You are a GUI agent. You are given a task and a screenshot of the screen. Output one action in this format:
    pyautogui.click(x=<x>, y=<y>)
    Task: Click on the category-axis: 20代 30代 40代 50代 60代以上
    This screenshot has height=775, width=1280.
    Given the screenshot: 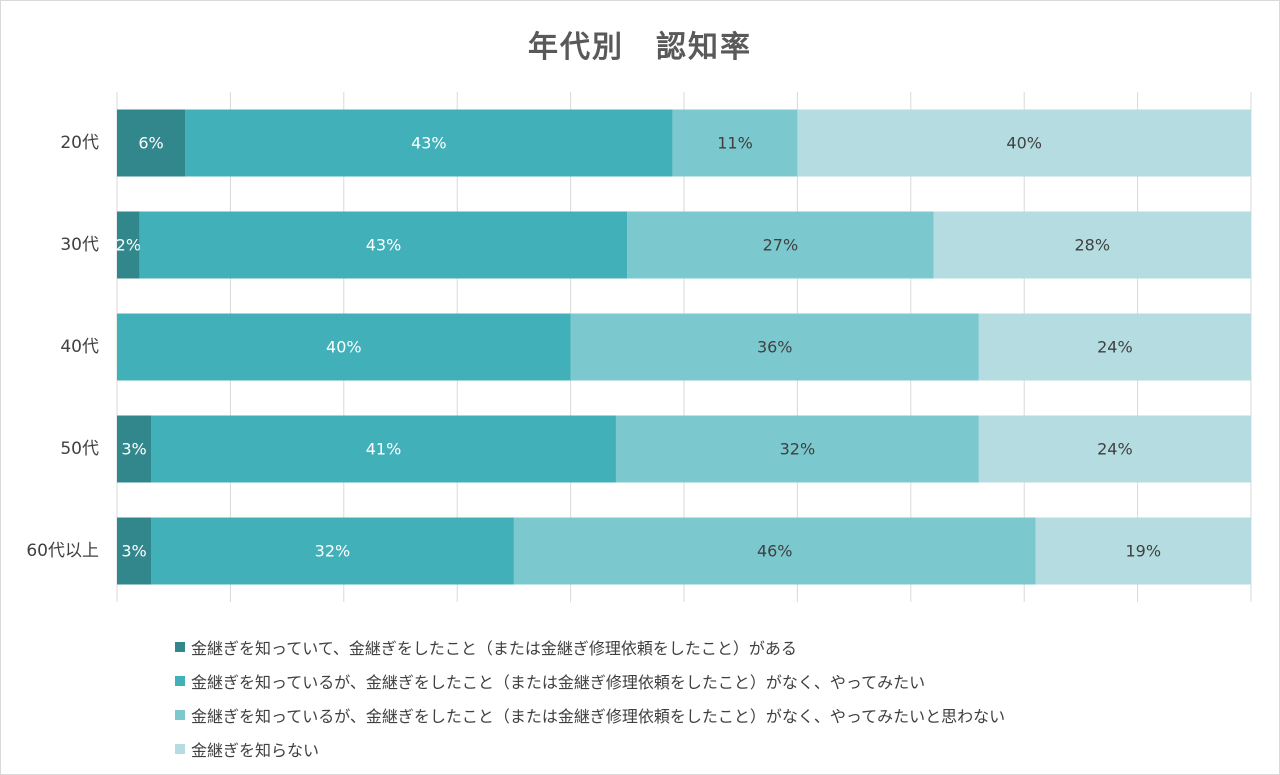 What is the action you would take?
    pyautogui.click(x=62, y=347)
    